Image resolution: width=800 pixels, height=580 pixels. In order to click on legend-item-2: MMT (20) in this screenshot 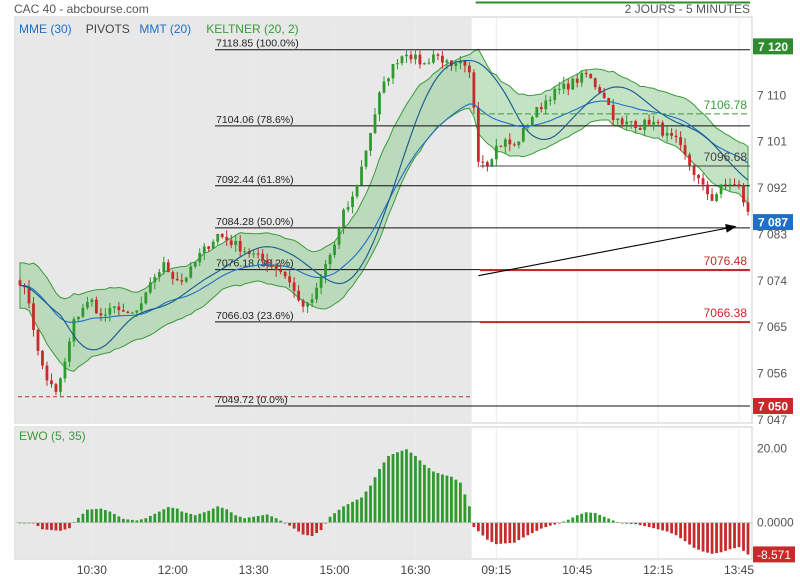, I will do `click(165, 29)`.